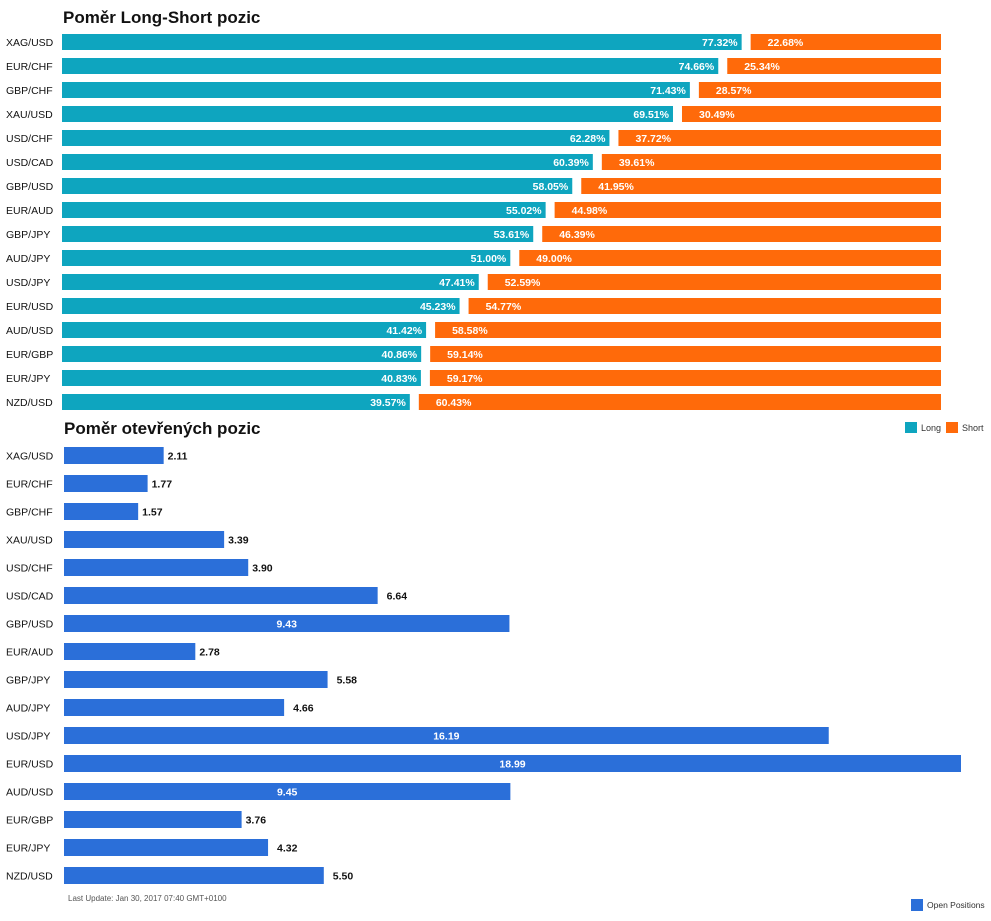  Describe the element at coordinates (28, 681) in the screenshot. I see `chart2-category-label: GBP/JPY` at that location.